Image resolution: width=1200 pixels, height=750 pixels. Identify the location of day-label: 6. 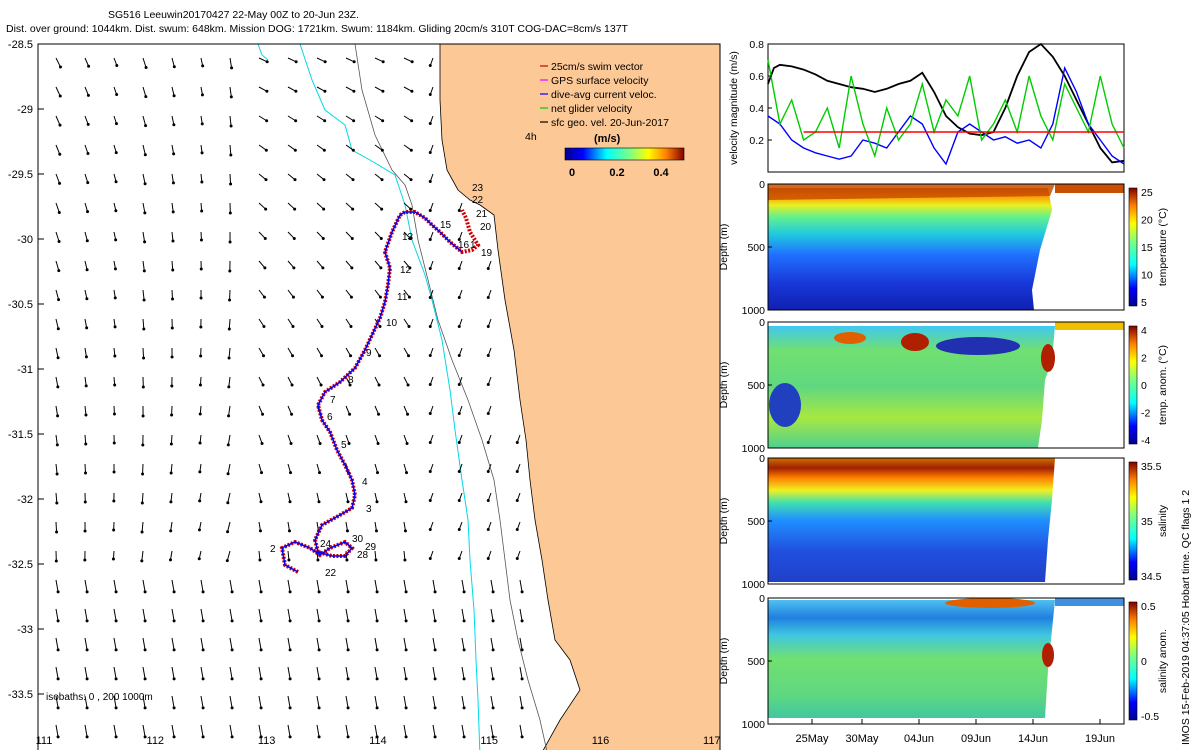
(330, 417).